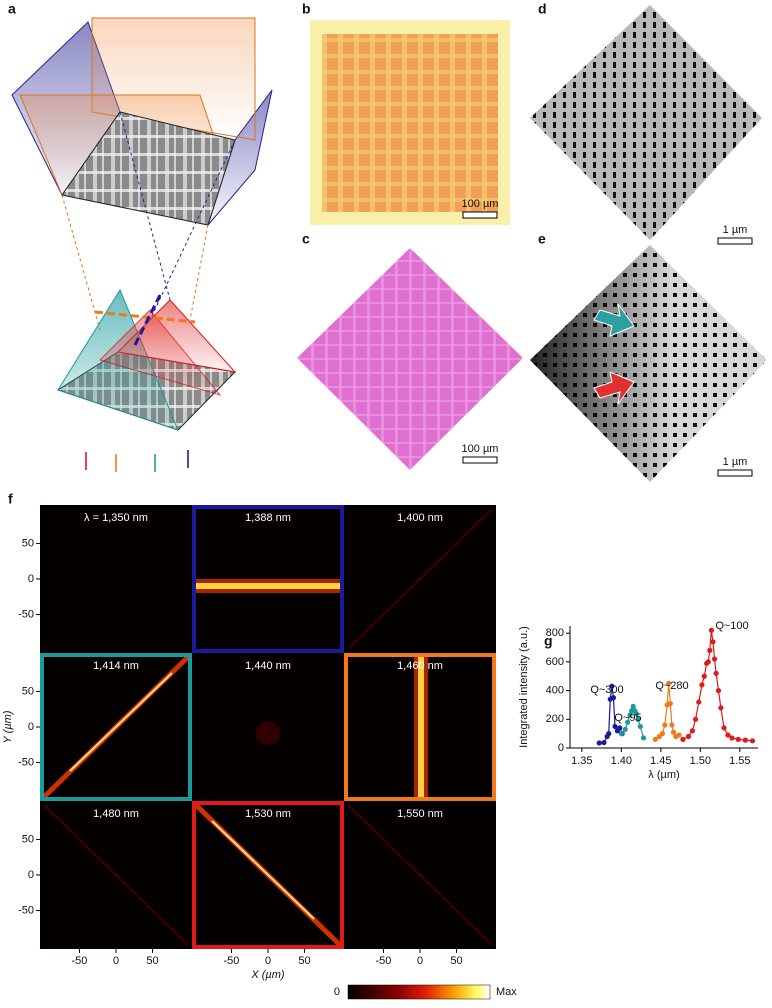 This screenshot has width=772, height=1008. Describe the element at coordinates (614, 388) in the screenshot. I see `arrow-red` at that location.